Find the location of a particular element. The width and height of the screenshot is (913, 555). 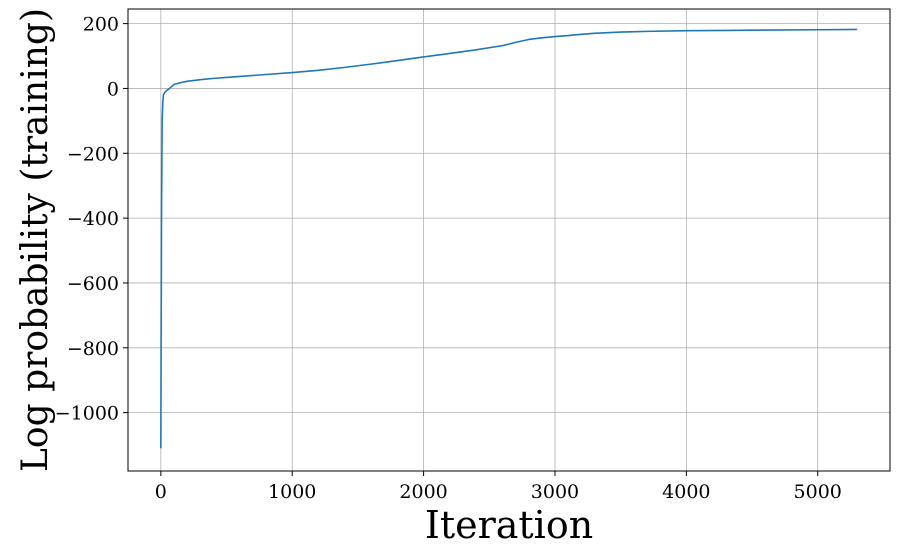

y-tick-label: 200 is located at coordinates (101, 25).